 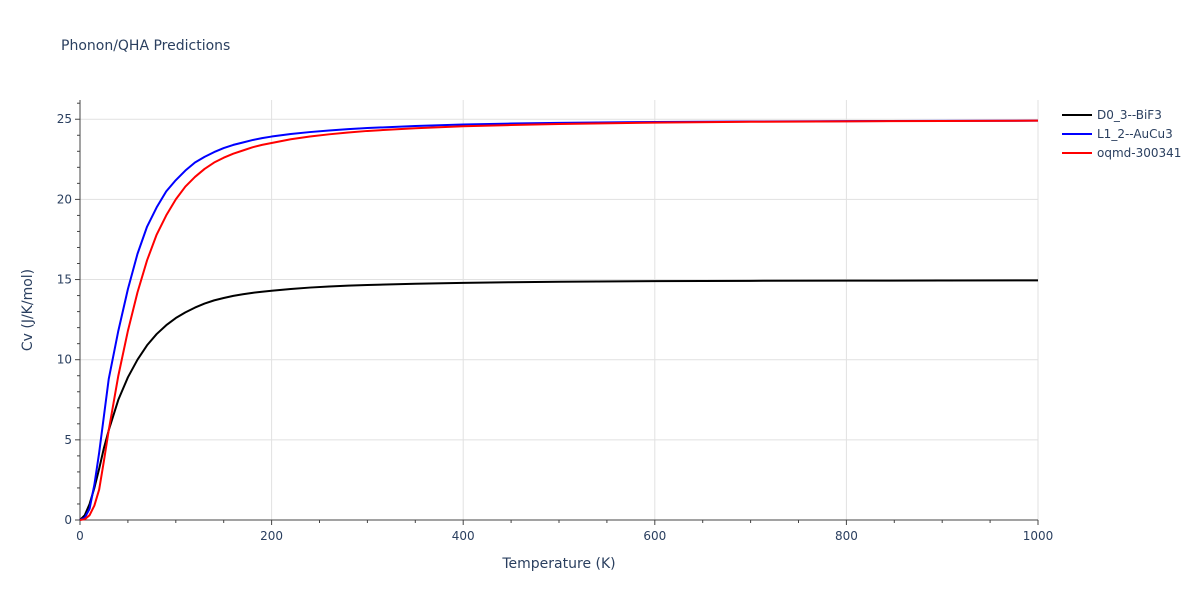 What do you see at coordinates (64, 199) in the screenshot?
I see `y-tick-label: 20` at bounding box center [64, 199].